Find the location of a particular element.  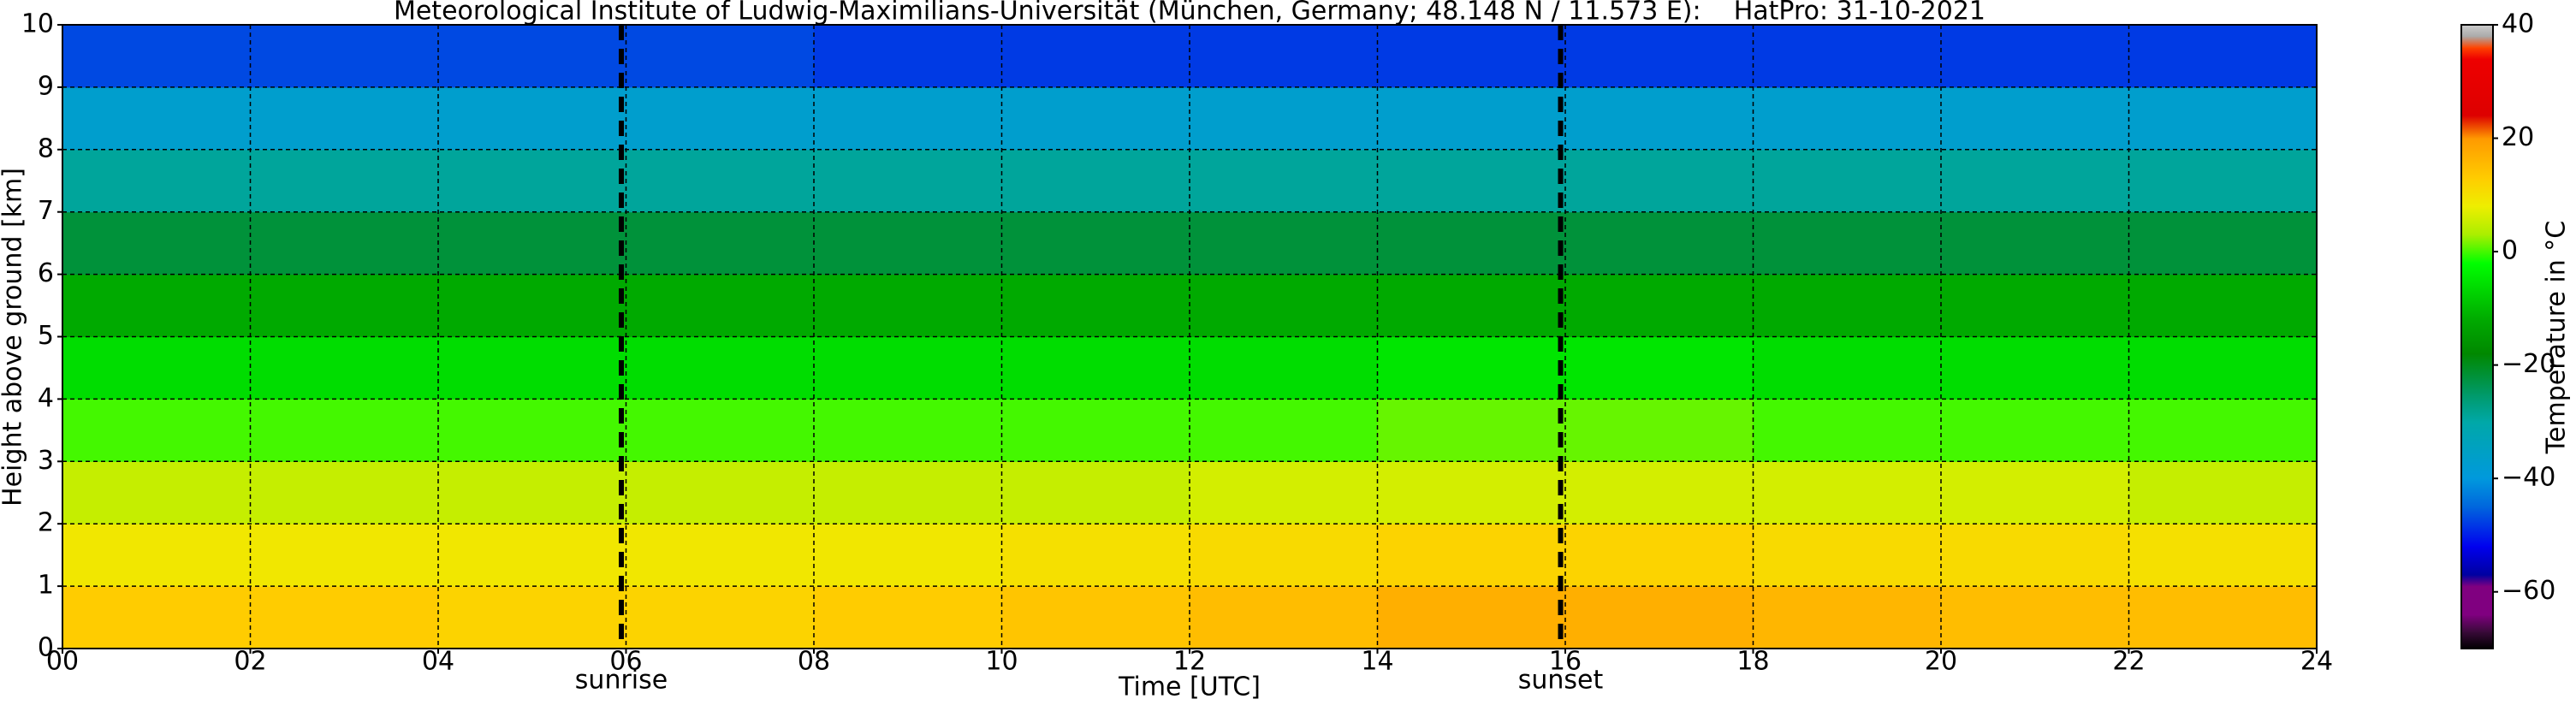

y-tick-label: 10 is located at coordinates (37, 24).